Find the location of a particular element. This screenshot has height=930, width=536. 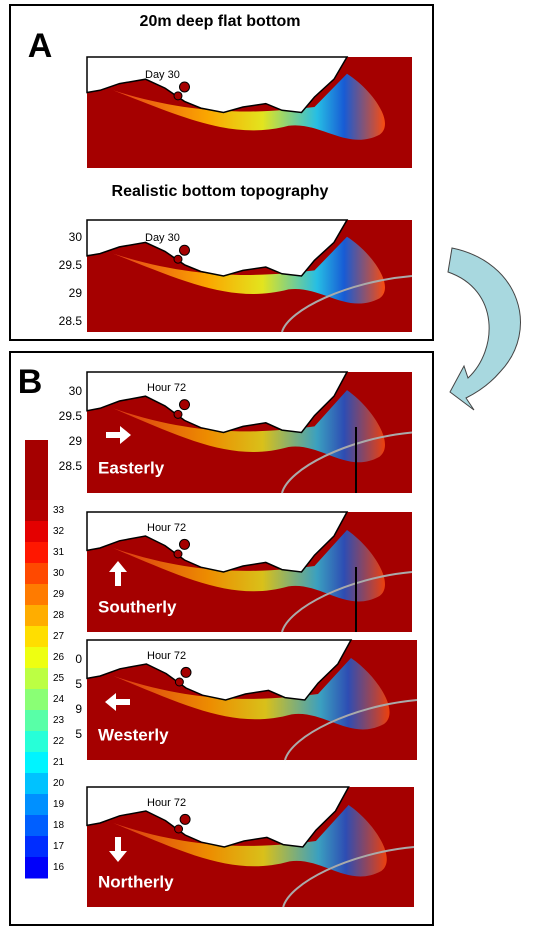

colorbar-label: 20 is located at coordinates (59, 783).